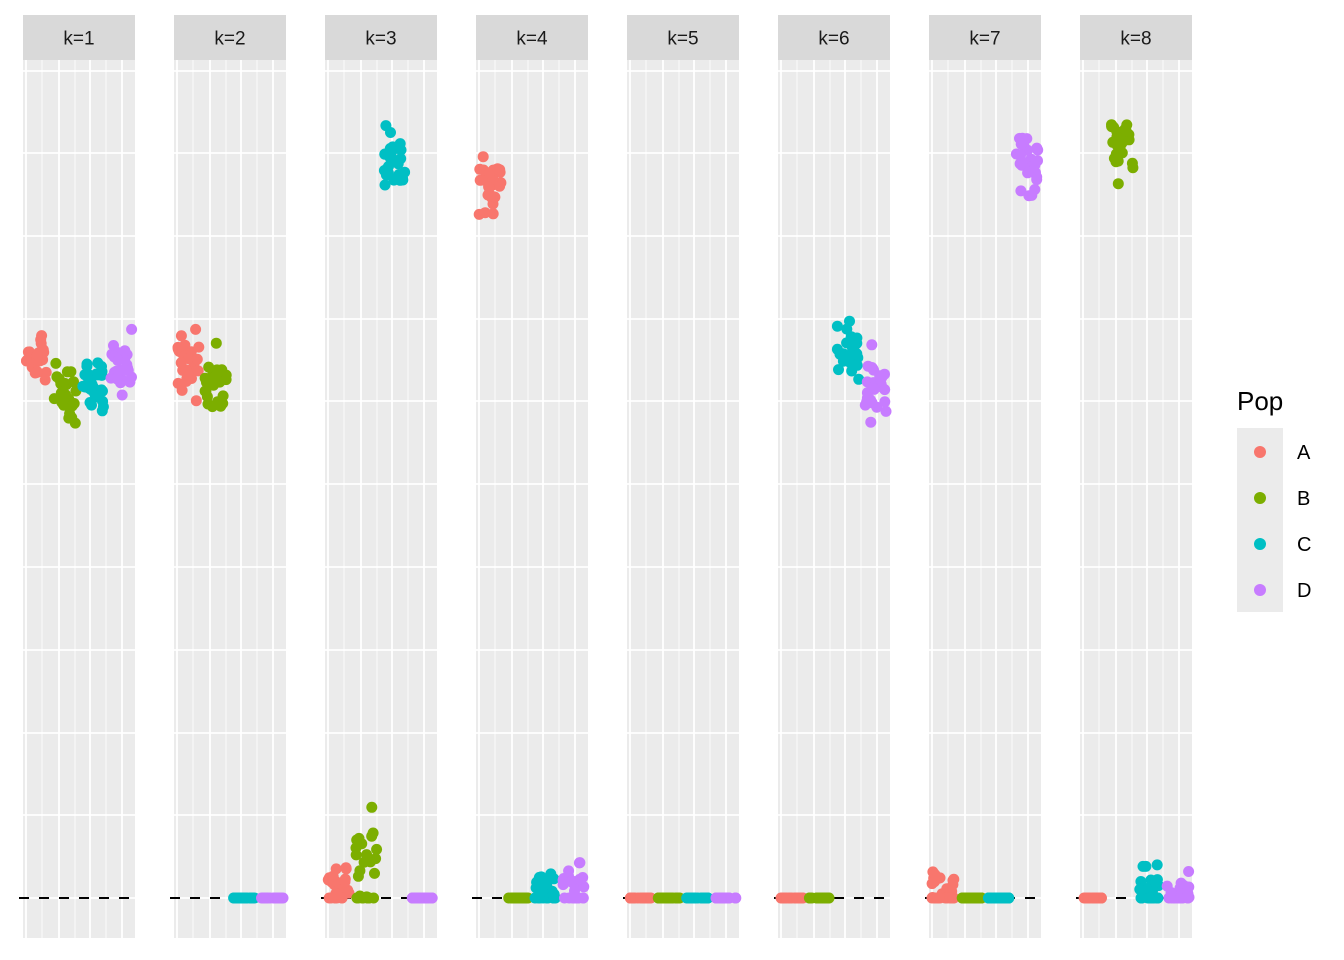 Image resolution: width=1344 pixels, height=960 pixels. Describe the element at coordinates (1304, 453) in the screenshot. I see `legend-label-A: A` at that location.